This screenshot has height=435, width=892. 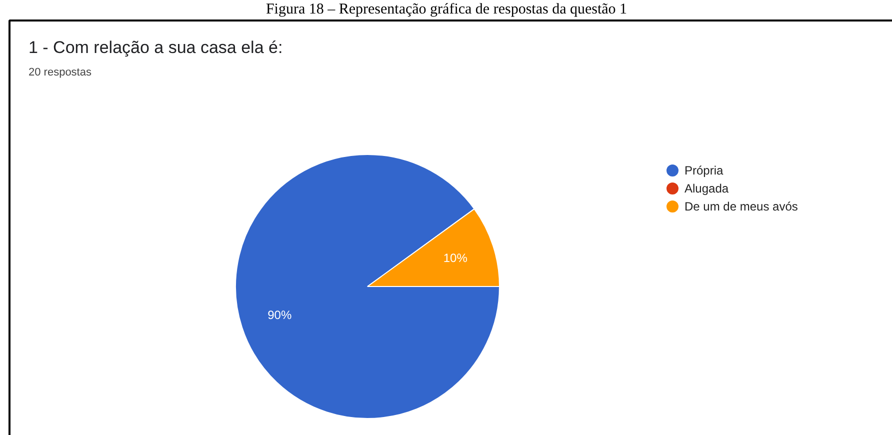 I want to click on text: 20 respostas, so click(x=60, y=72).